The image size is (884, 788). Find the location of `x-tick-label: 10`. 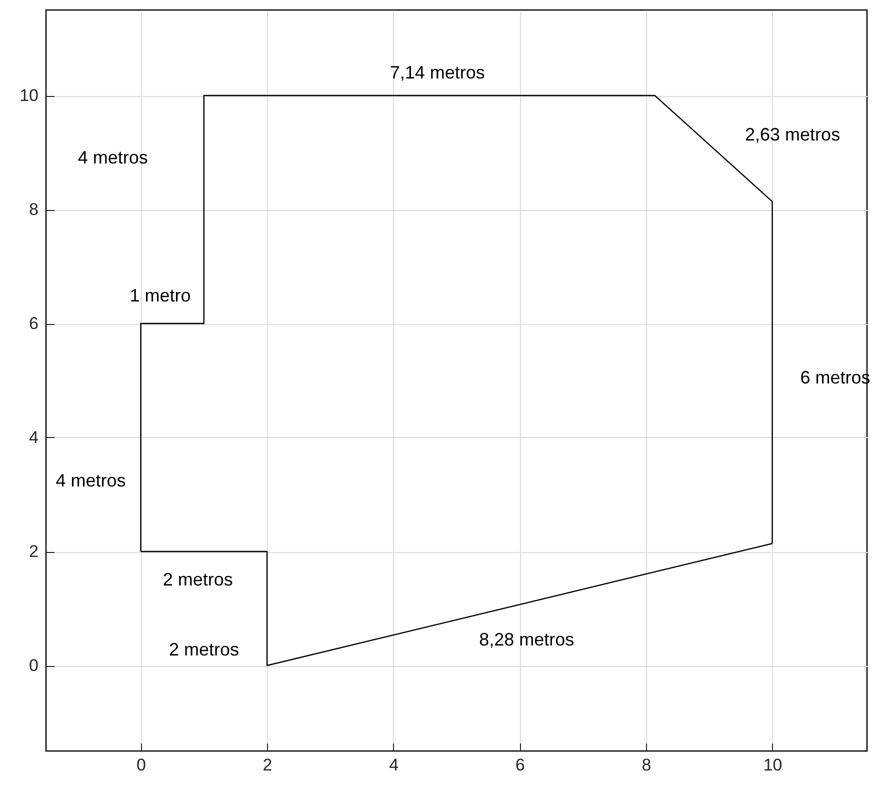

x-tick-label: 10 is located at coordinates (772, 765).